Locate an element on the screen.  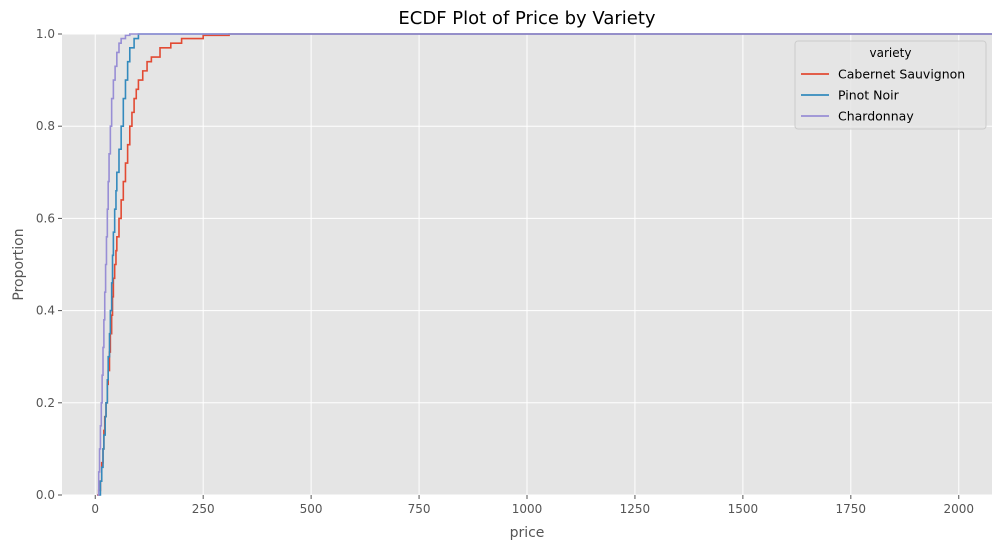
legend-items: Cabernet Sauvignon Pinot Noir Chardonnay is located at coordinates (883, 95).